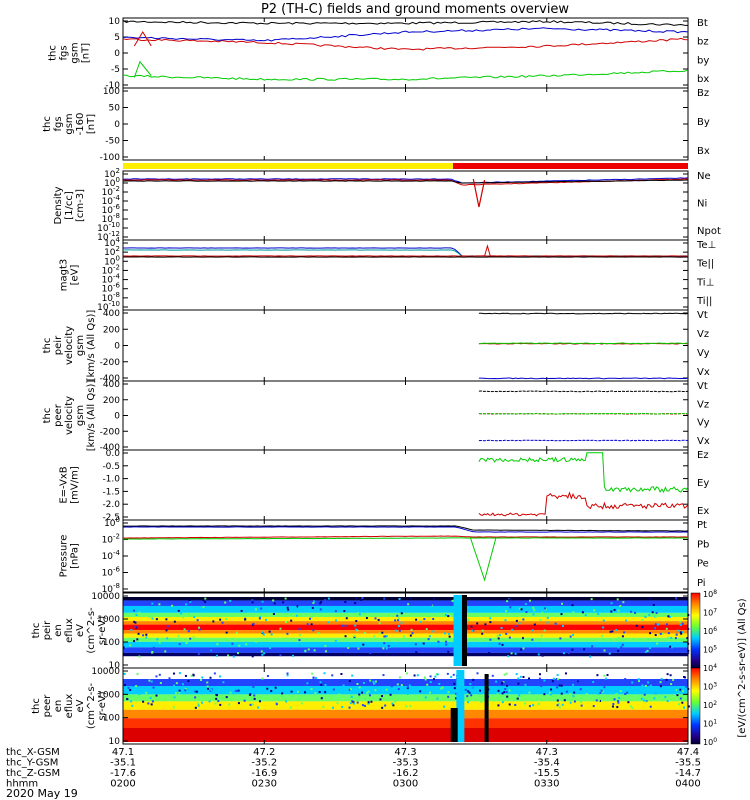  What do you see at coordinates (123, 773) in the screenshot?
I see `footer-value: -17.6` at bounding box center [123, 773].